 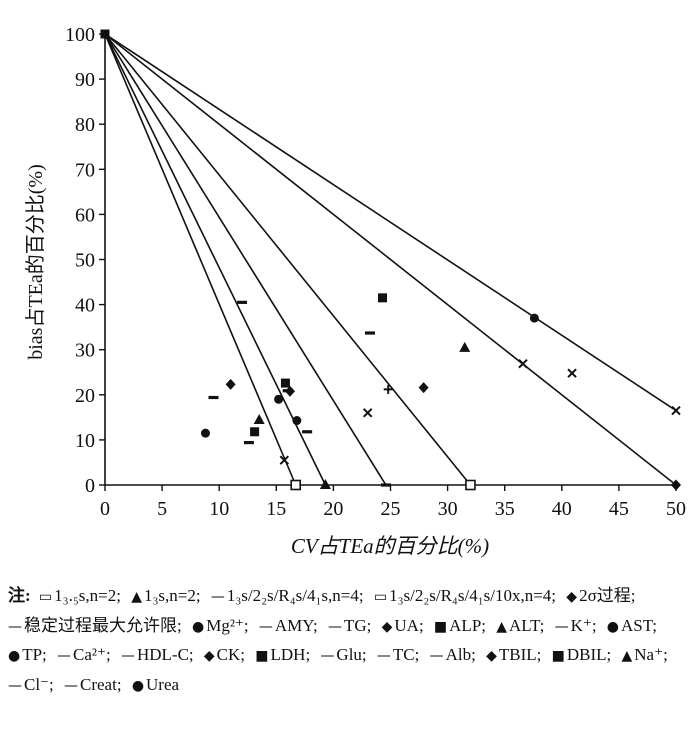 I want to click on legend-item: — Alb;, so click(x=453, y=654).